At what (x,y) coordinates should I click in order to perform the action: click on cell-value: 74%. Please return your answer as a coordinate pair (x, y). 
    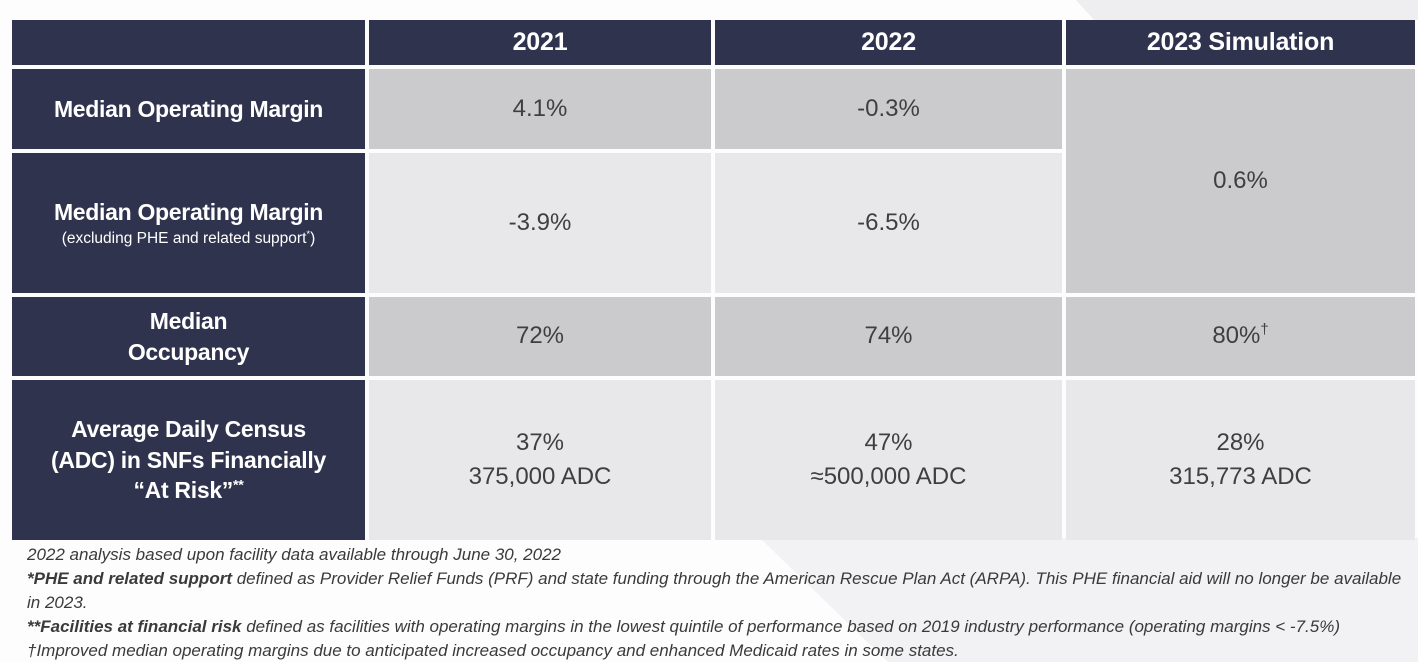
    Looking at the image, I should click on (888, 336).